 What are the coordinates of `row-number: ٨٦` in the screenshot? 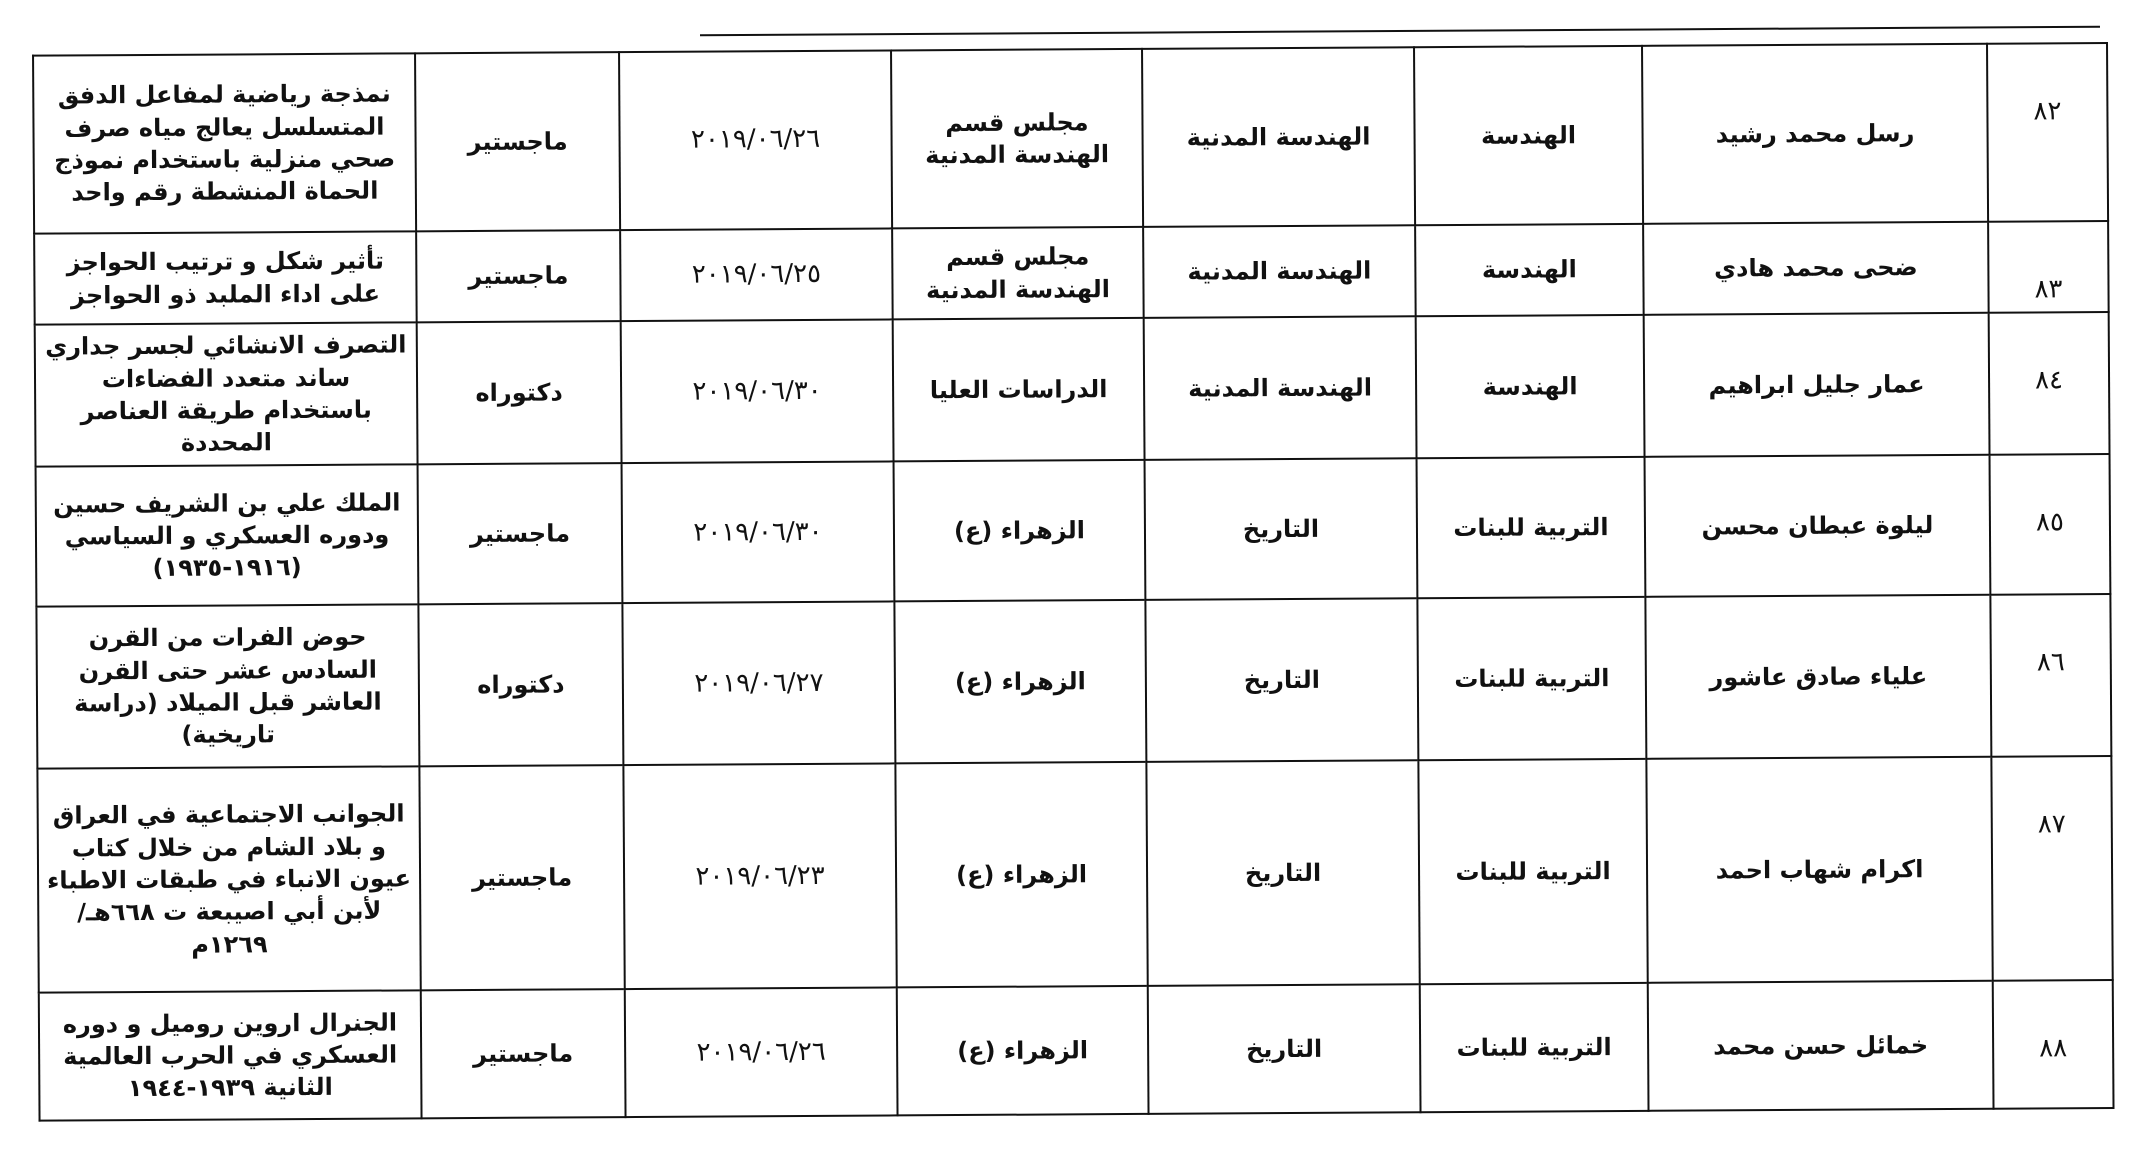 It's located at (2051, 675).